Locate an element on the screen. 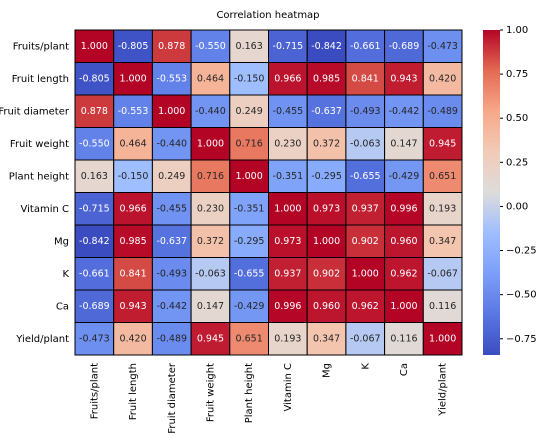 The height and width of the screenshot is (437, 554). cell-label: -0.440 is located at coordinates (210, 111).